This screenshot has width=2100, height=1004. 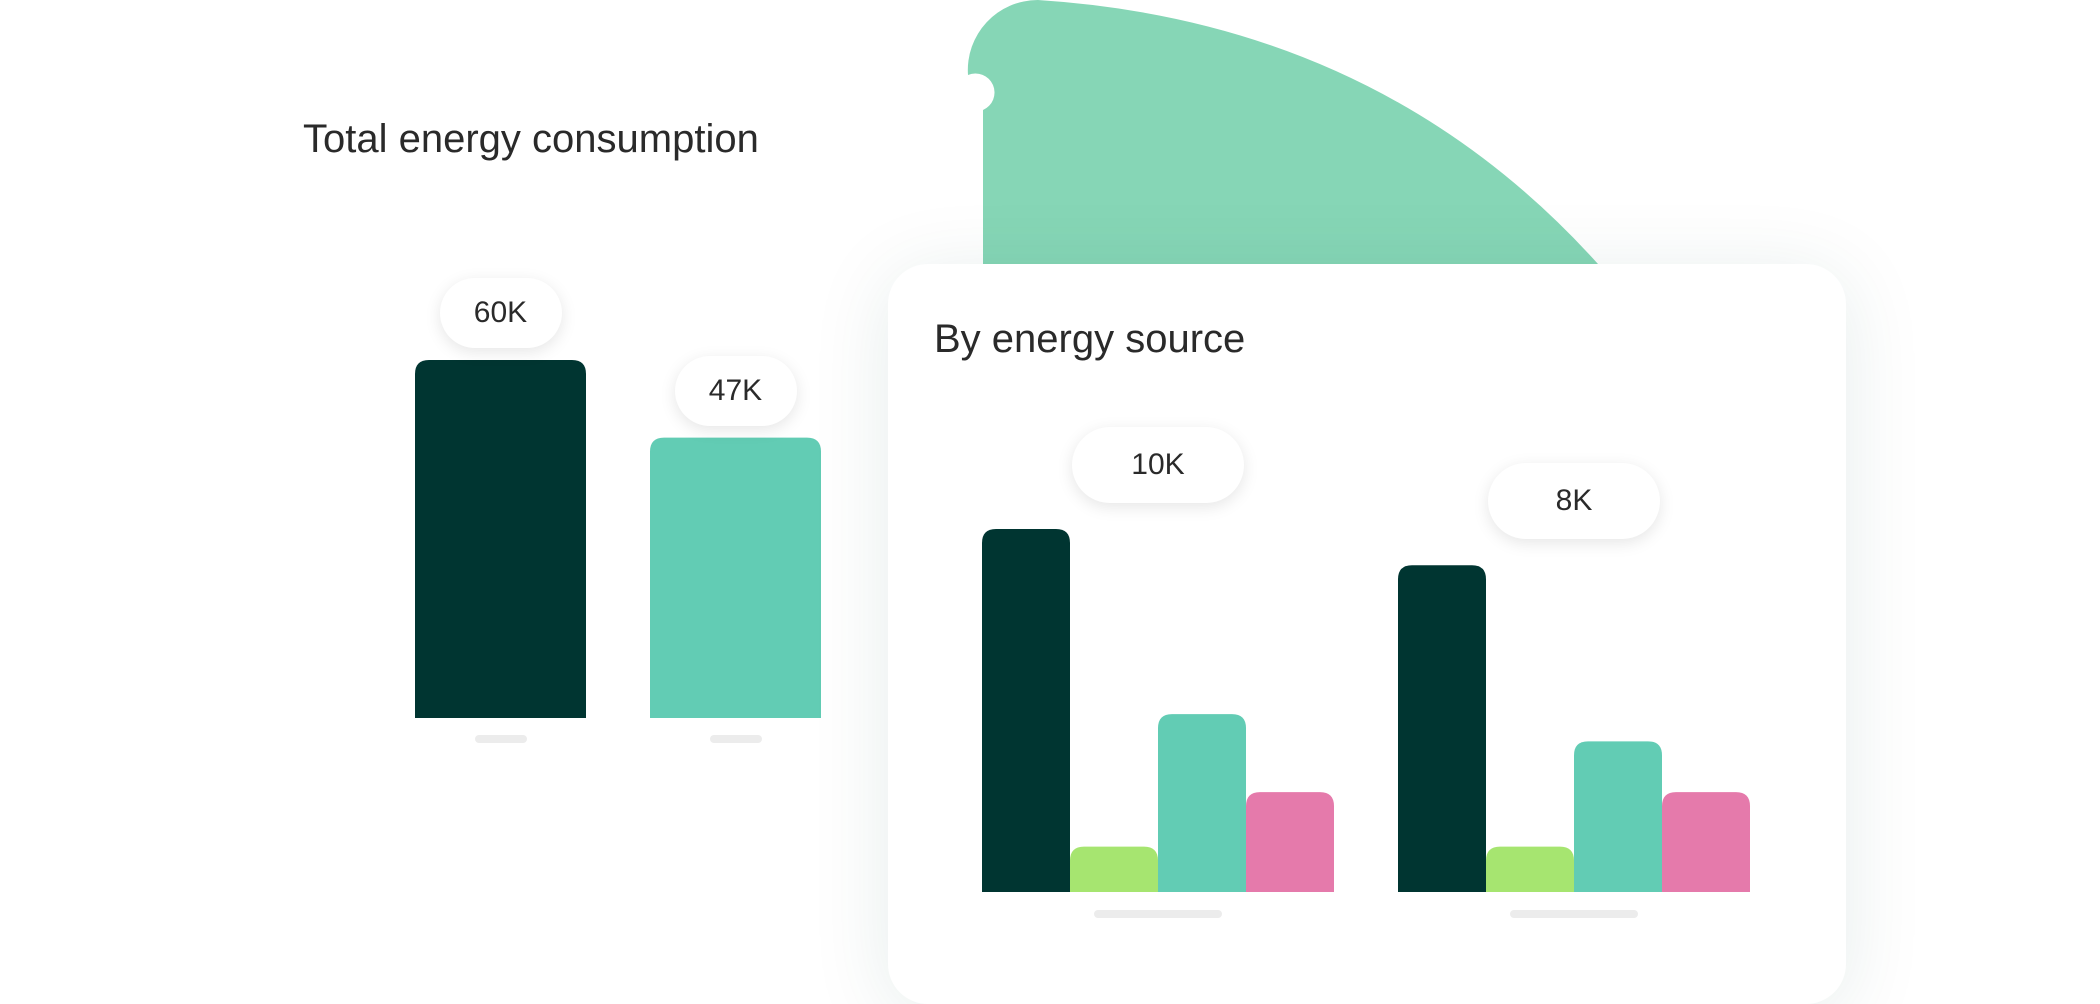 I want to click on source-bar-g1-s3, so click(x=1202, y=803).